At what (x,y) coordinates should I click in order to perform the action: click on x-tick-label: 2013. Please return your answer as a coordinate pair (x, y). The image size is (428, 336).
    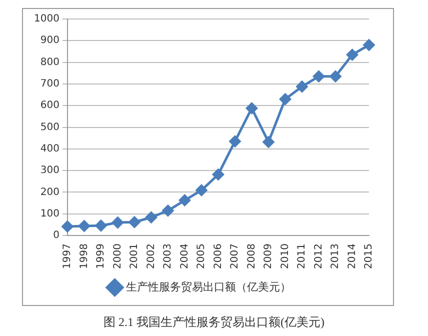
    Looking at the image, I should click on (336, 257).